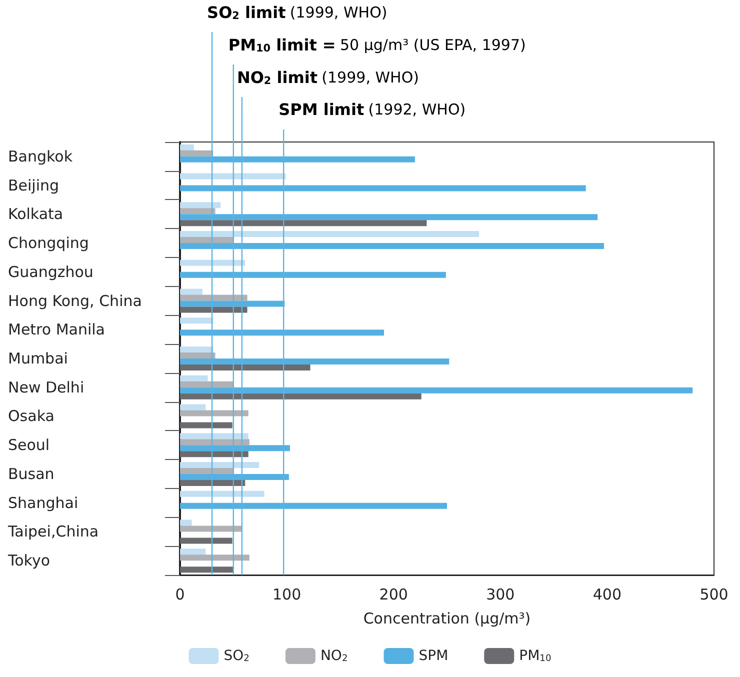 The height and width of the screenshot is (677, 740). What do you see at coordinates (535, 656) in the screenshot?
I see `legend-label: PM10` at bounding box center [535, 656].